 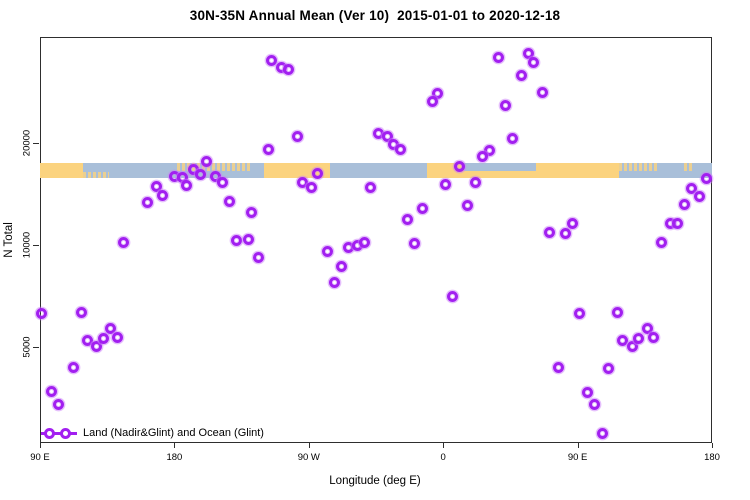 What do you see at coordinates (500, 166) in the screenshot?
I see `map-band-sea-mediterranean-caspian` at bounding box center [500, 166].